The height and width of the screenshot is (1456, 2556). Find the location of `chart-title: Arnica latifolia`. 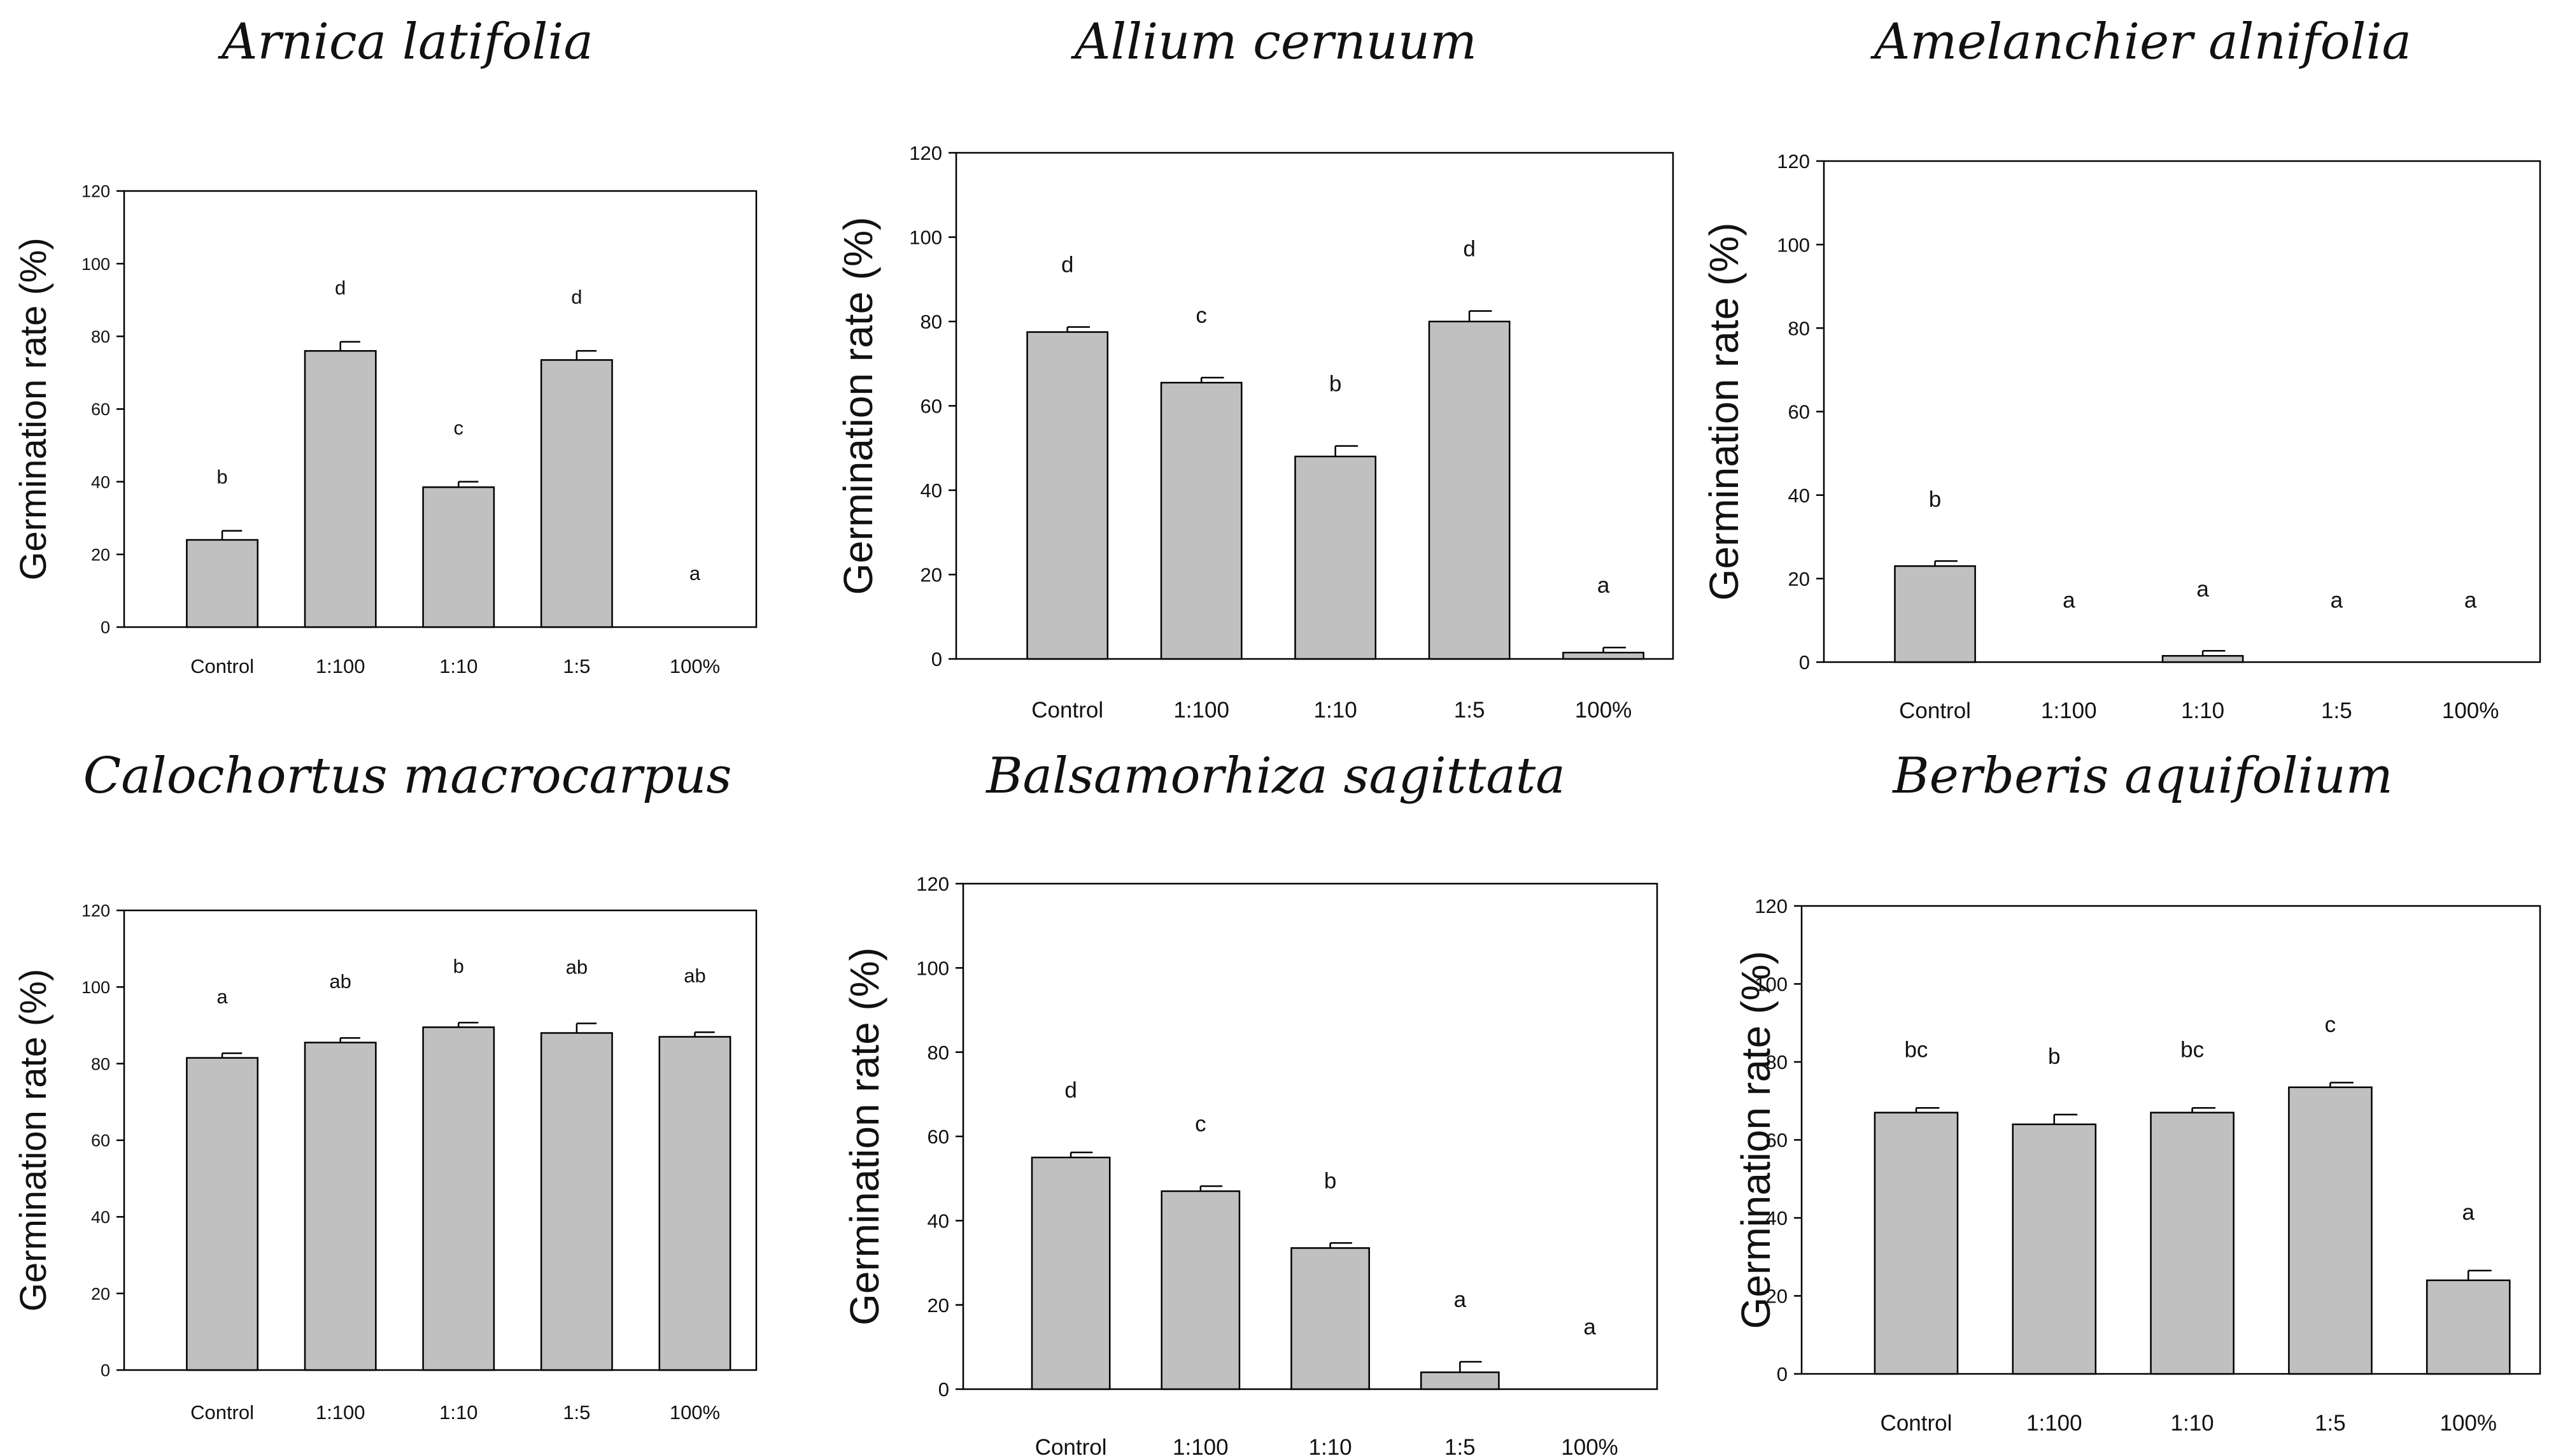

chart-title: Arnica latifolia is located at coordinates (405, 42).